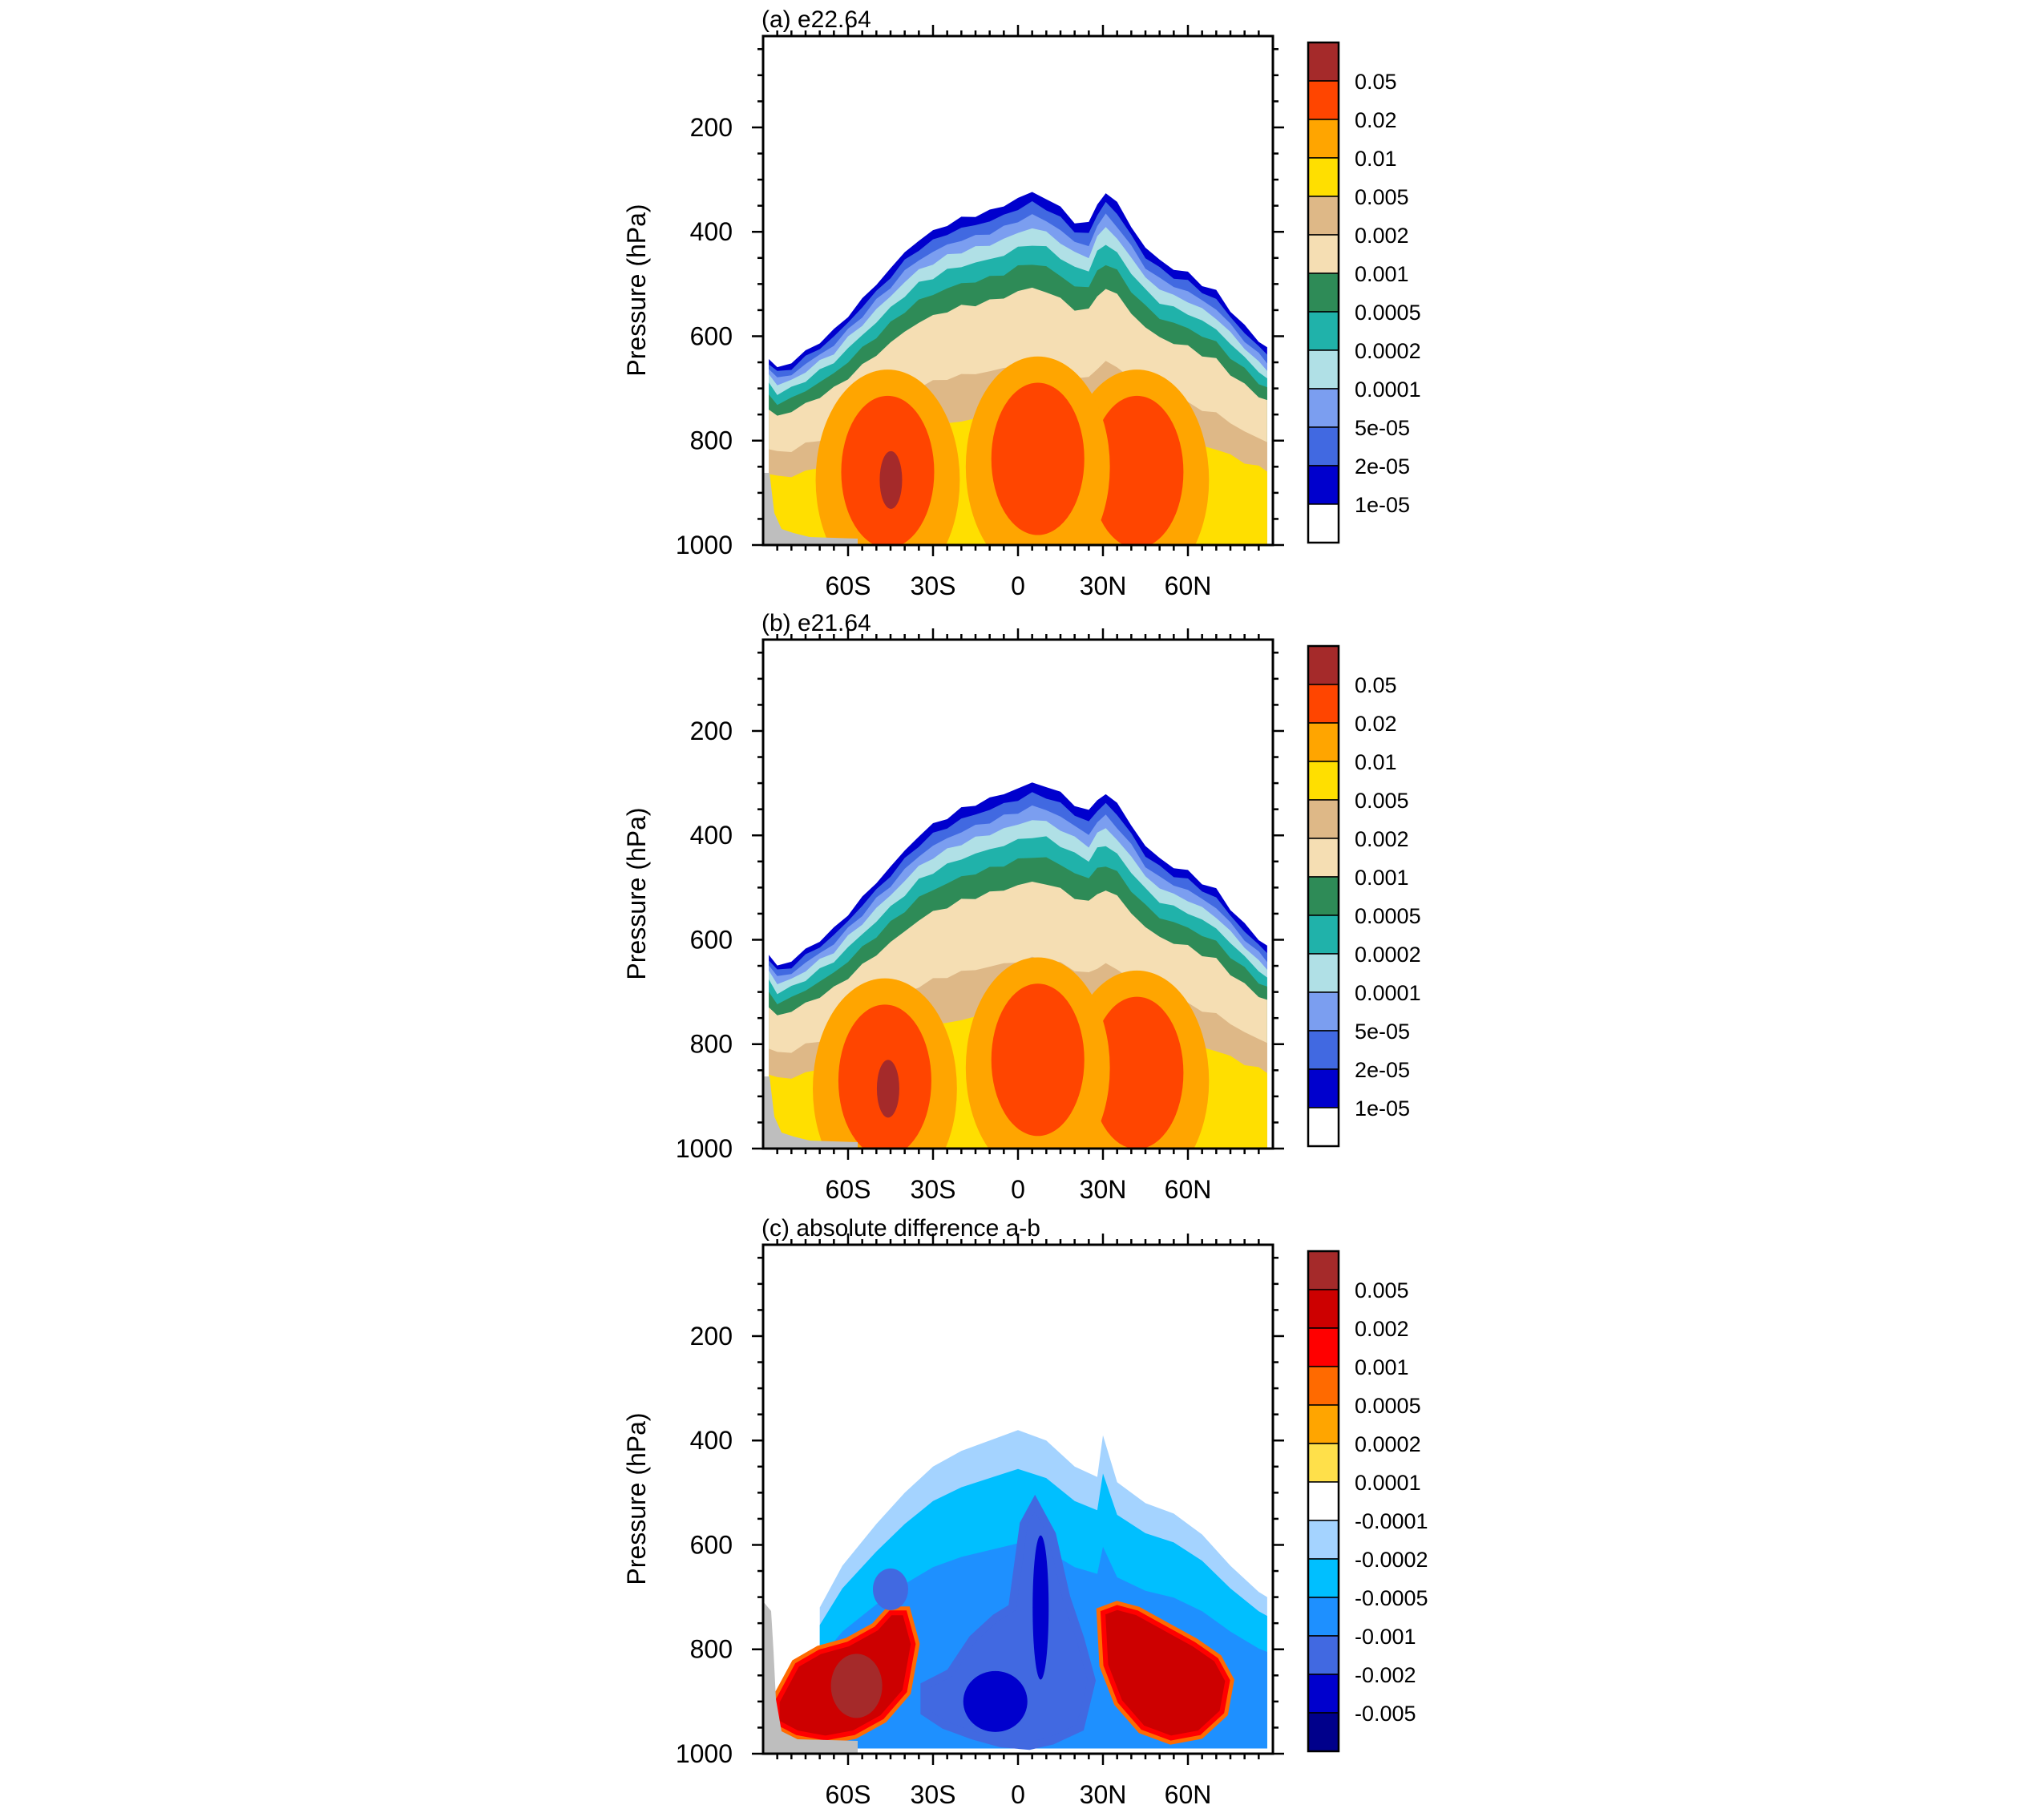 This screenshot has height=1805, width=2044. What do you see at coordinates (1391, 1521) in the screenshot?
I see `colorbar-label: -0.0001` at bounding box center [1391, 1521].